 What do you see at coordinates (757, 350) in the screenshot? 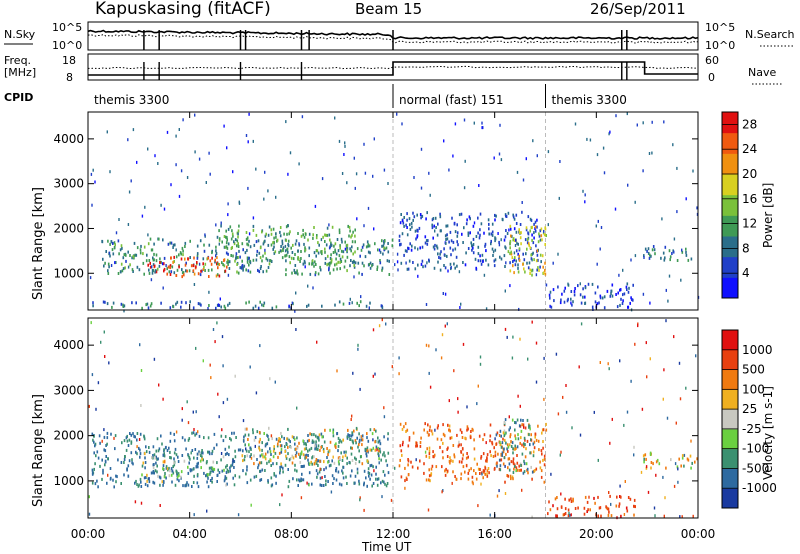
I see `colorbar-tick-label: 1000` at bounding box center [757, 350].